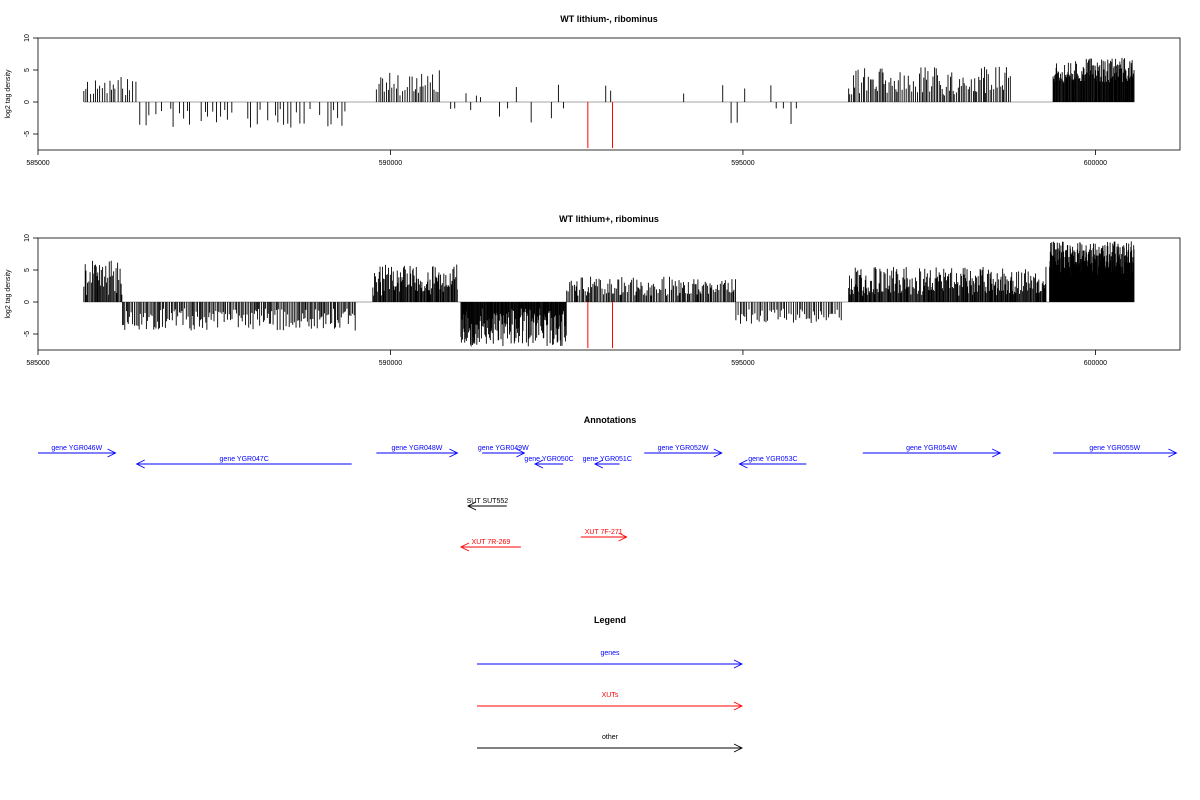  I want to click on feature-label: gene YGR055W, so click(1114, 448).